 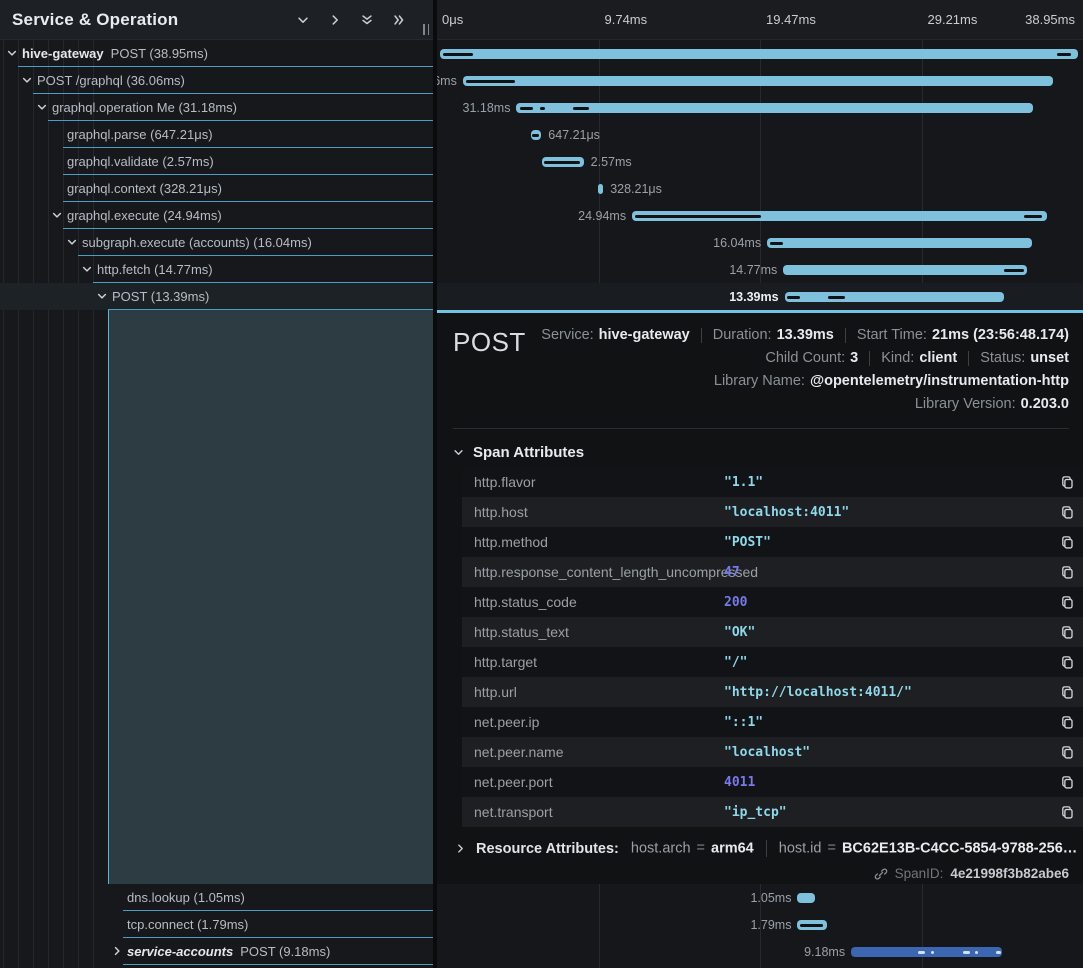 What do you see at coordinates (772, 602) in the screenshot?
I see `attribute-row: http.status_code 200` at bounding box center [772, 602].